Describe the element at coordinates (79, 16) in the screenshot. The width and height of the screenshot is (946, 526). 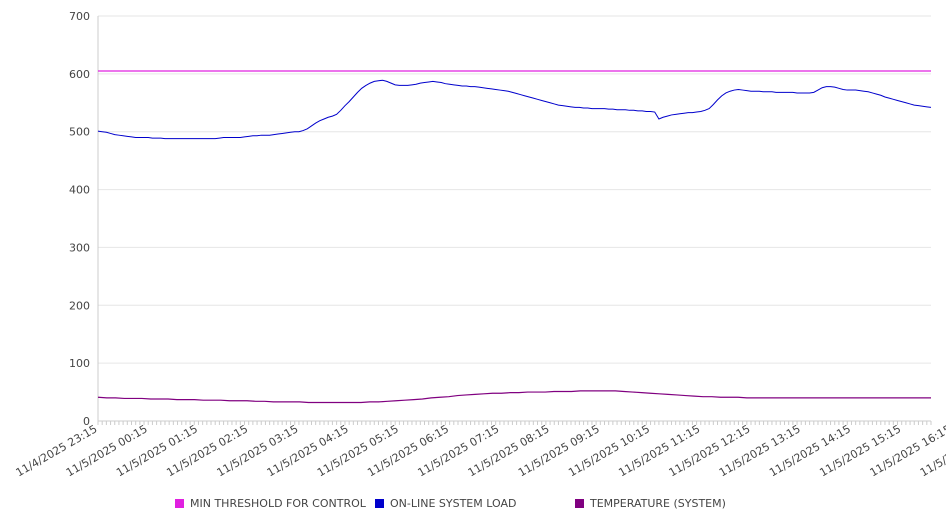
I see `y-tick-label: 700` at that location.